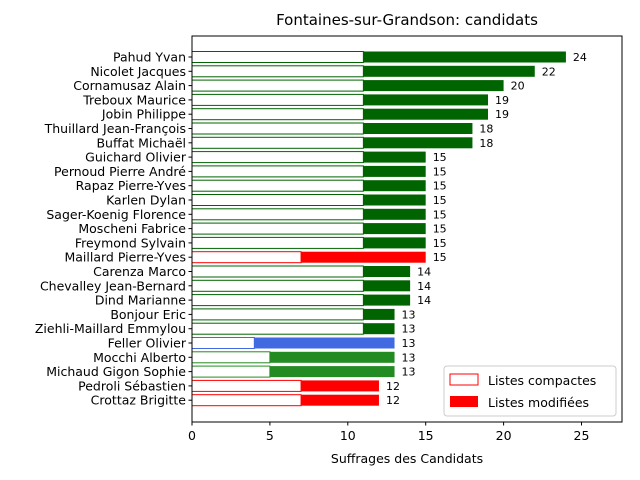 This screenshot has height=480, width=640. Describe the element at coordinates (192, 435) in the screenshot. I see `x-tick-label: 0` at that location.